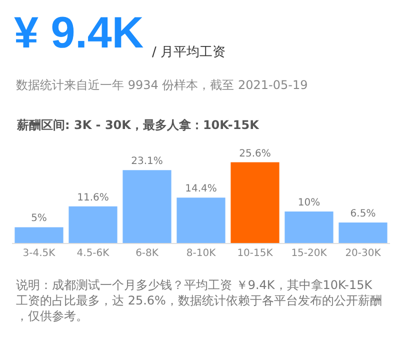 Image resolution: width=402 pixels, height=355 pixels. I want to click on x-tick-label: 3-4.5K, so click(39, 253).